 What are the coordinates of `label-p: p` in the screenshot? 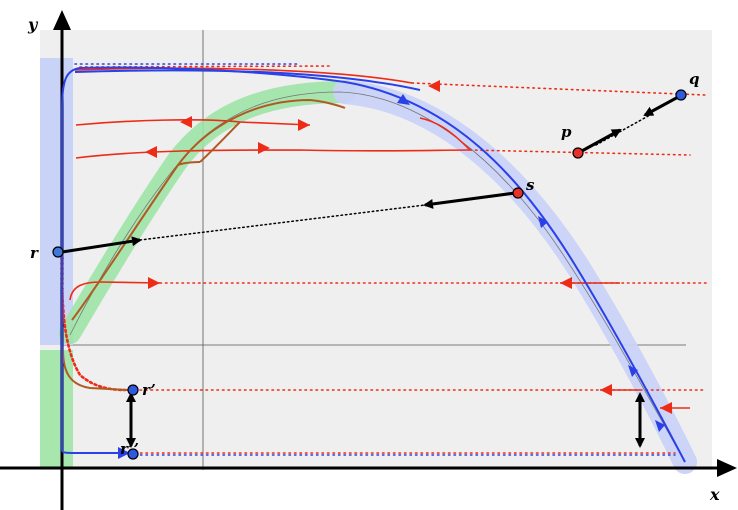 It's located at (566, 132).